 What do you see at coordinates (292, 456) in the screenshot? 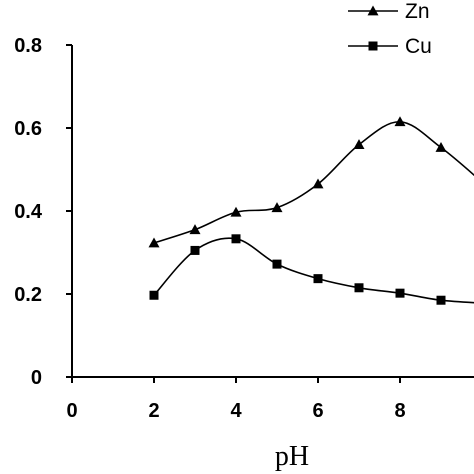
I see `x-axis-title: pH` at bounding box center [292, 456].